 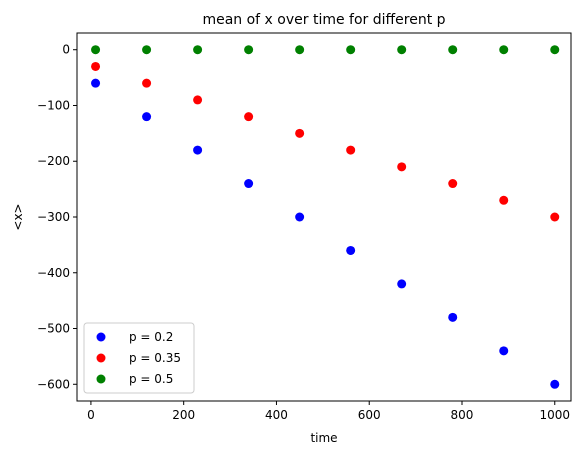 What do you see at coordinates (66, 50) in the screenshot?
I see `y-tick-label: 0` at bounding box center [66, 50].